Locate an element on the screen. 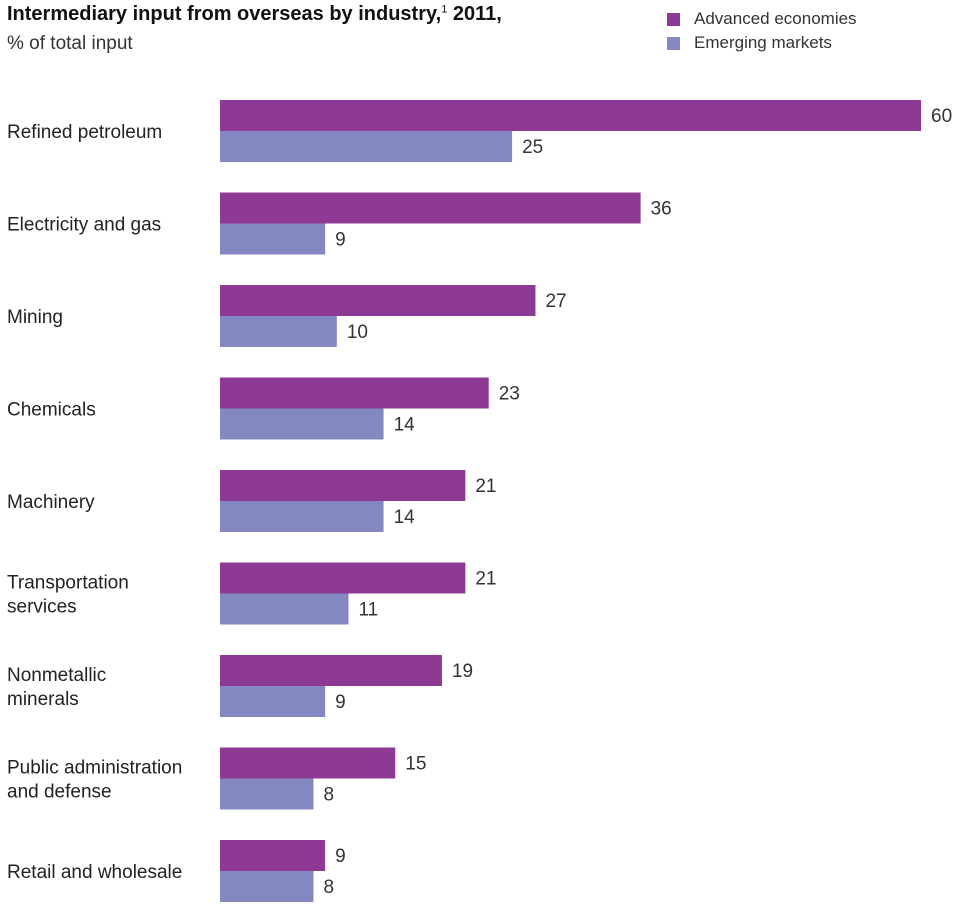 The image size is (963, 907). chart-subtitle: % of total input is located at coordinates (70, 43).